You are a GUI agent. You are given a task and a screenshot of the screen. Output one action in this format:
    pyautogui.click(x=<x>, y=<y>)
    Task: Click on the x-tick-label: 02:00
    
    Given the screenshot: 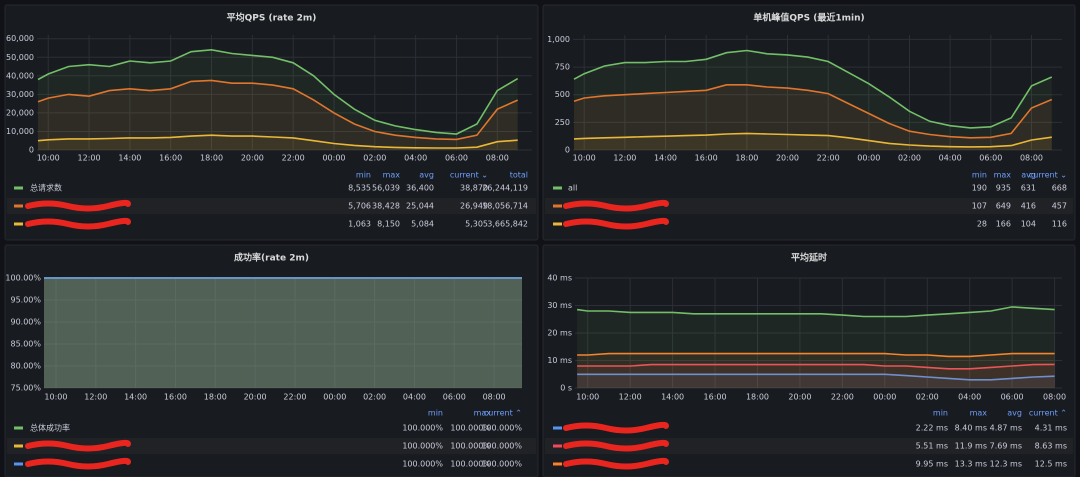 What is the action you would take?
    pyautogui.click(x=374, y=397)
    